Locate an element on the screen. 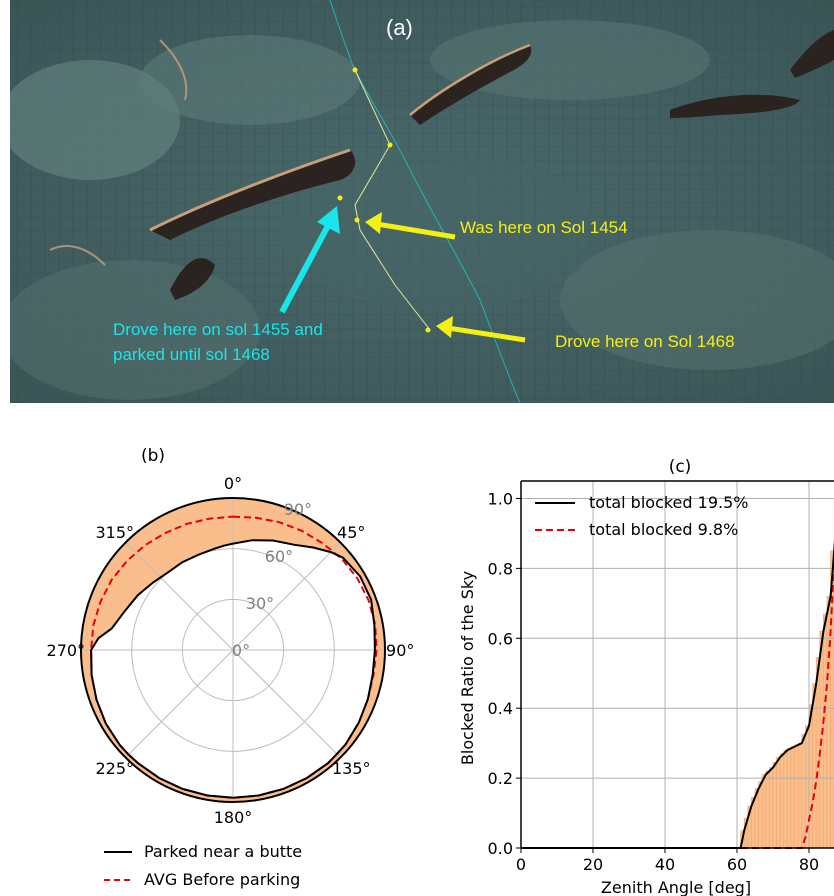  angular-tick-label: 135° is located at coordinates (351, 768).